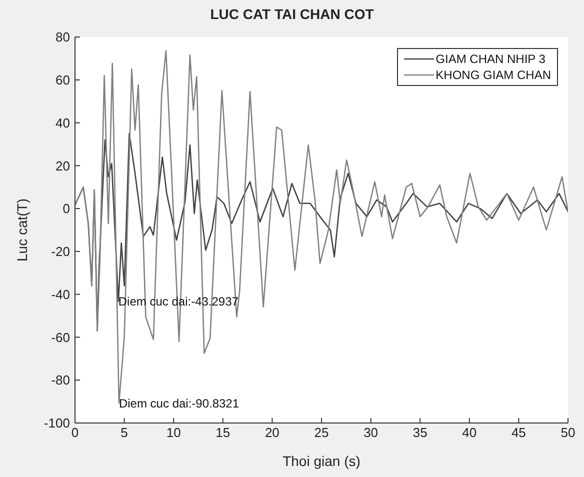  What do you see at coordinates (223, 432) in the screenshot?
I see `x-tick-label: 15` at bounding box center [223, 432].